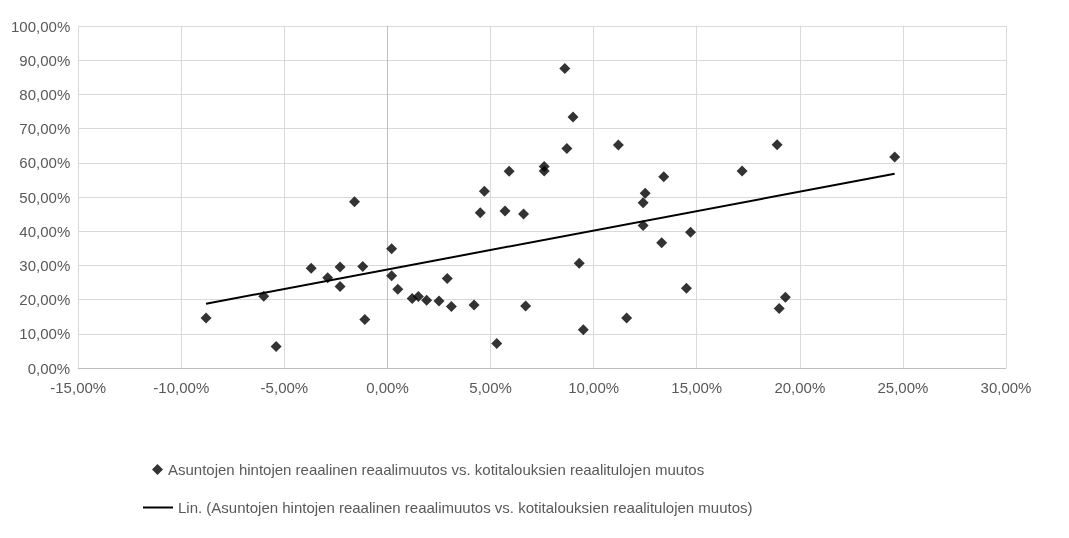  Describe the element at coordinates (181, 387) in the screenshot. I see `x-tick-label: -10,00%` at that location.